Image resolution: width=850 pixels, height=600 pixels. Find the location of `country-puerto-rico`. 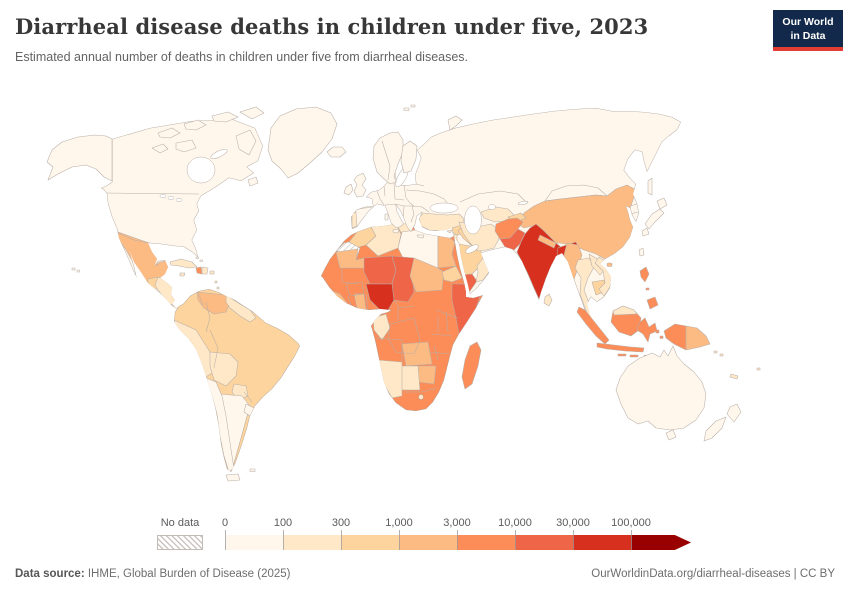

country-puerto-rico is located at coordinates (212, 272).